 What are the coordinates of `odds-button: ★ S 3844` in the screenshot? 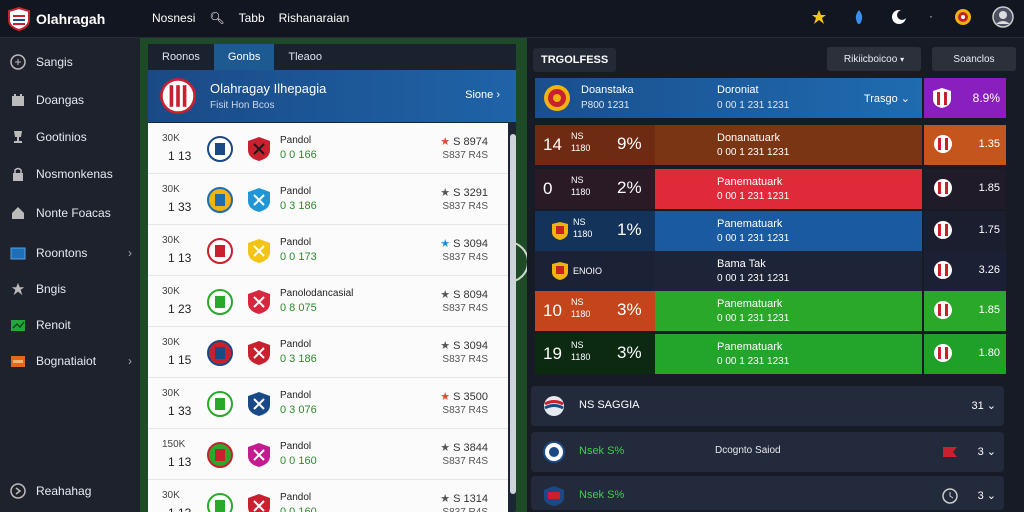 It's located at (464, 447).